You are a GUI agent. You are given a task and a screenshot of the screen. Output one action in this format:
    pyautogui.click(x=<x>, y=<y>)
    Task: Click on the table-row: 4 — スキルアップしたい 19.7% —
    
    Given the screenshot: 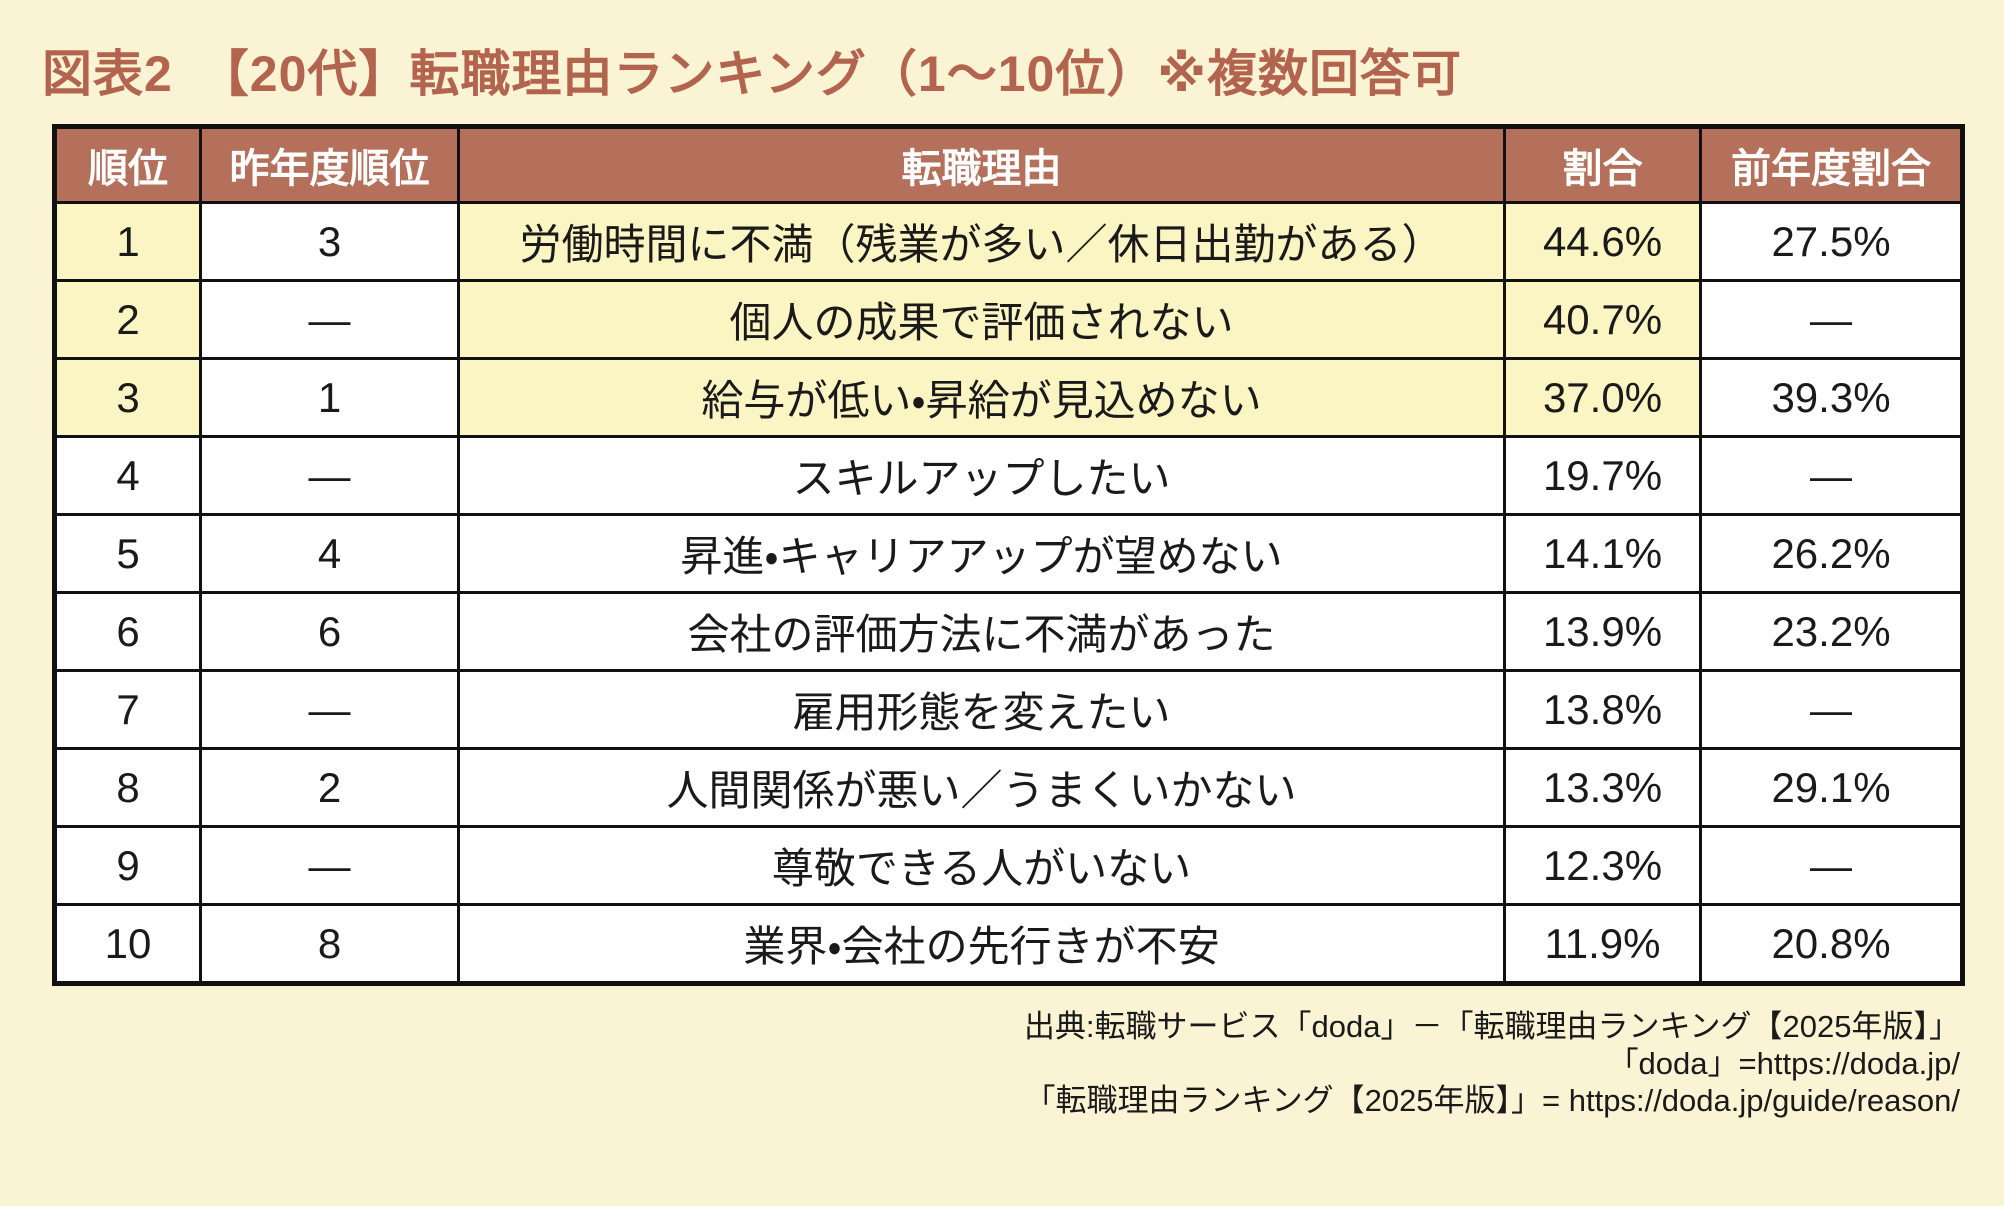 What is the action you would take?
    pyautogui.click(x=1008, y=475)
    